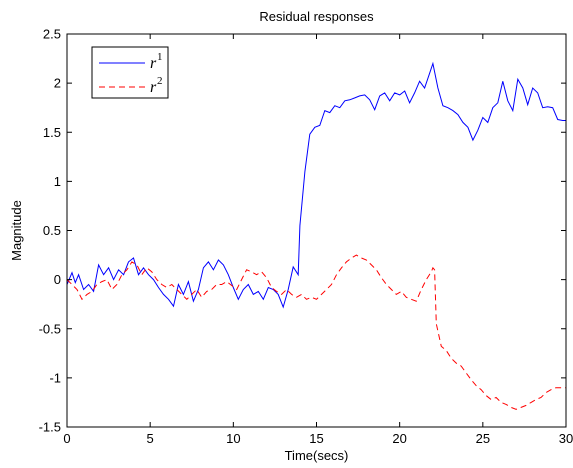  I want to click on y-tick-label: 2, so click(57, 83).